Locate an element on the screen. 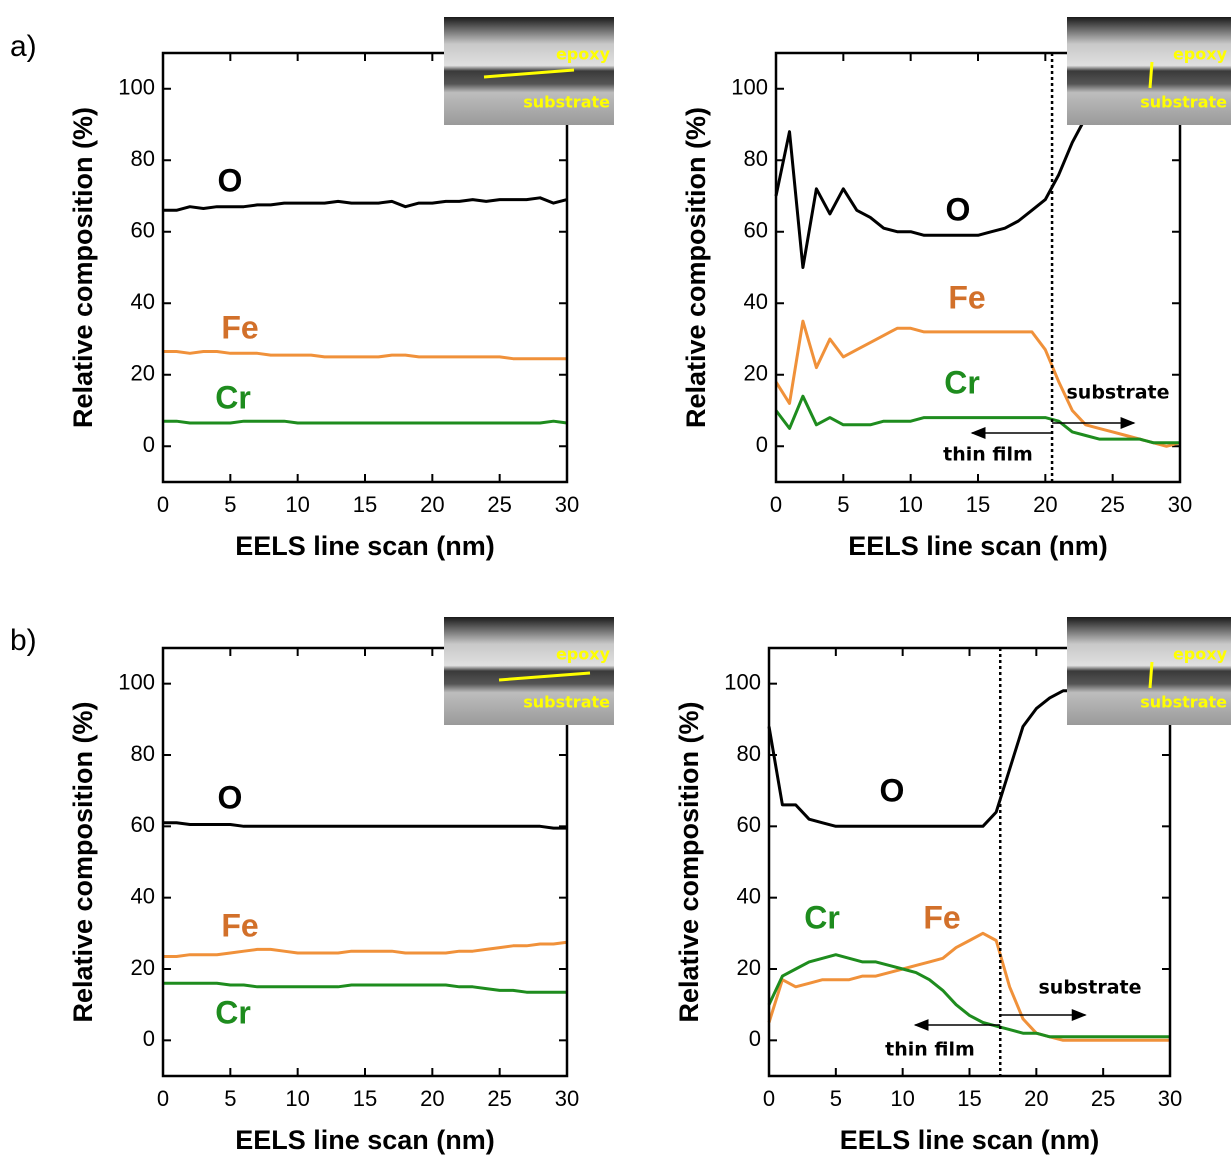 Image resolution: width=1231 pixels, height=1164 pixels. panel-label: a) is located at coordinates (23, 46).